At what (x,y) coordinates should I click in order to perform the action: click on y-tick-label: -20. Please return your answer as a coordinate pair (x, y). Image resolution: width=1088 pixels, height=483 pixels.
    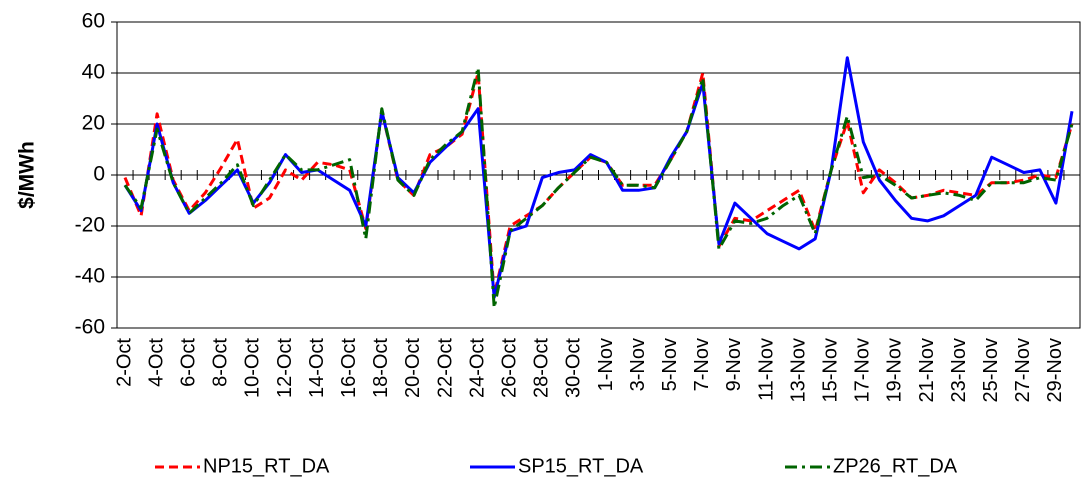
    Looking at the image, I should click on (90, 225).